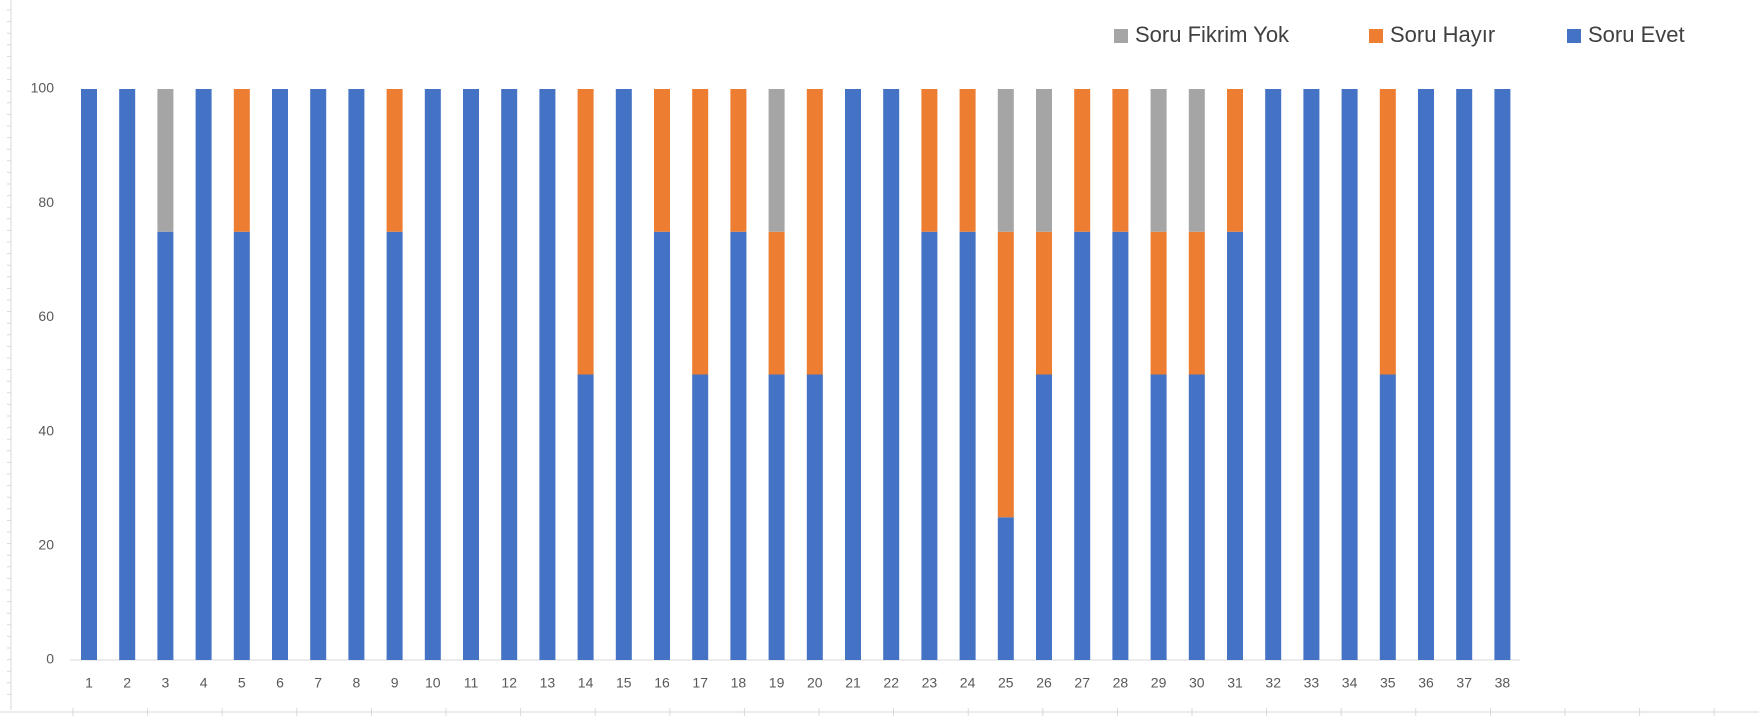 This screenshot has width=1759, height=721. Describe the element at coordinates (853, 683) in the screenshot. I see `x-tick-label: 21` at that location.